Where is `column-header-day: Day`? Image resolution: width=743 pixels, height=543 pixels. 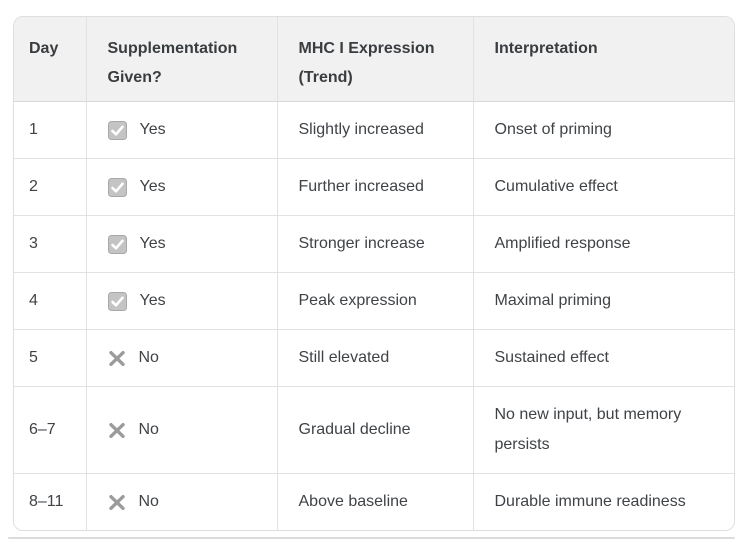 column-header-day: Day is located at coordinates (50, 59).